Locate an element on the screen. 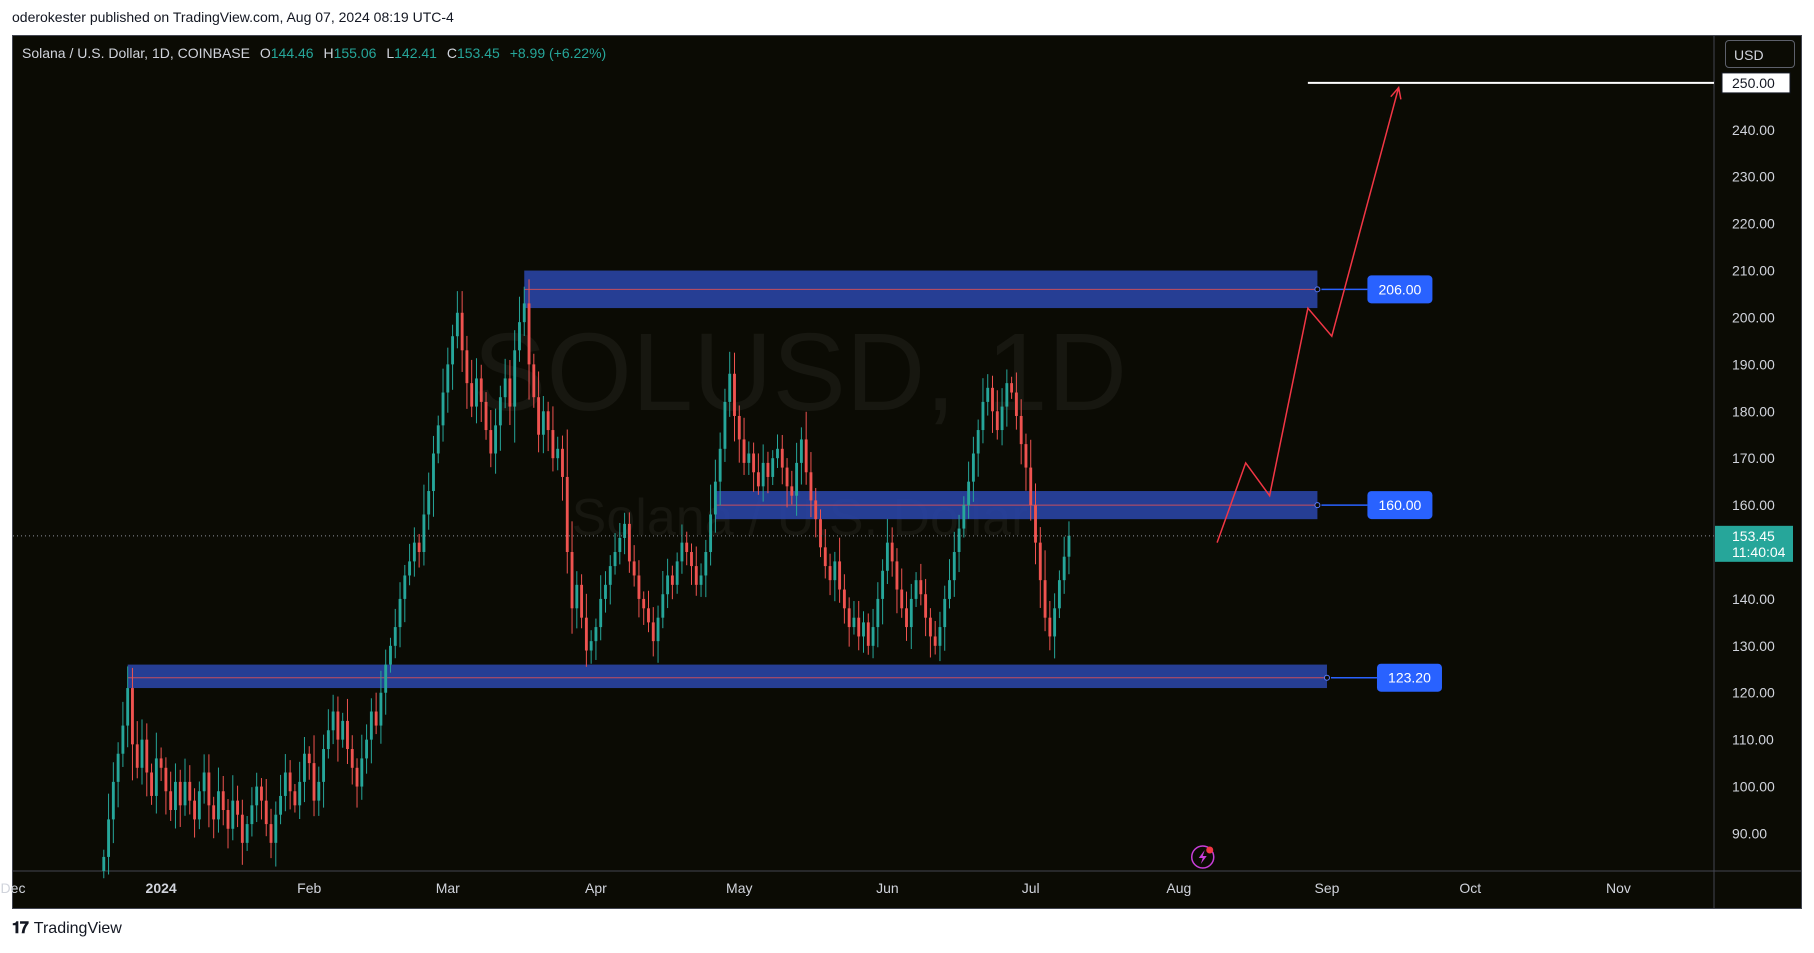  y-tick-label: 110.00 is located at coordinates (1753, 740).